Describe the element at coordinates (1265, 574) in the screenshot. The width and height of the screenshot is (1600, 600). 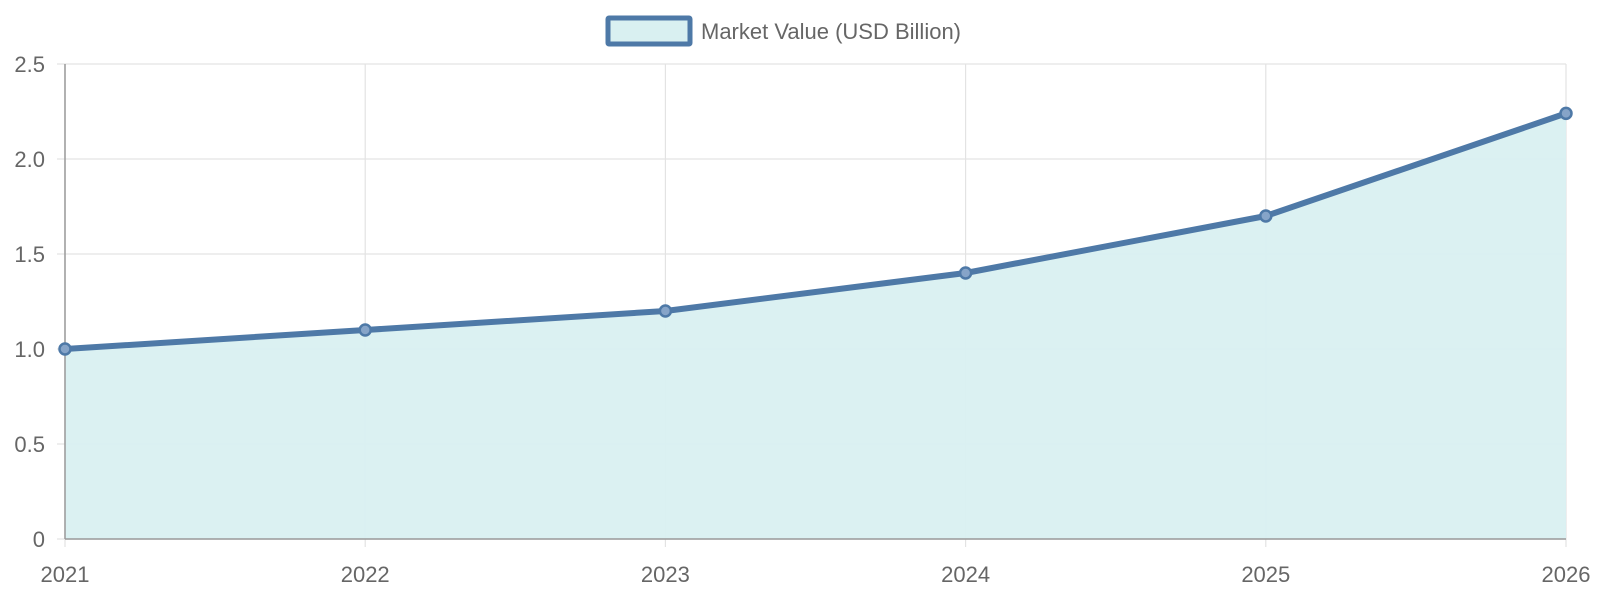
I see `x-tick-label: 2025` at that location.